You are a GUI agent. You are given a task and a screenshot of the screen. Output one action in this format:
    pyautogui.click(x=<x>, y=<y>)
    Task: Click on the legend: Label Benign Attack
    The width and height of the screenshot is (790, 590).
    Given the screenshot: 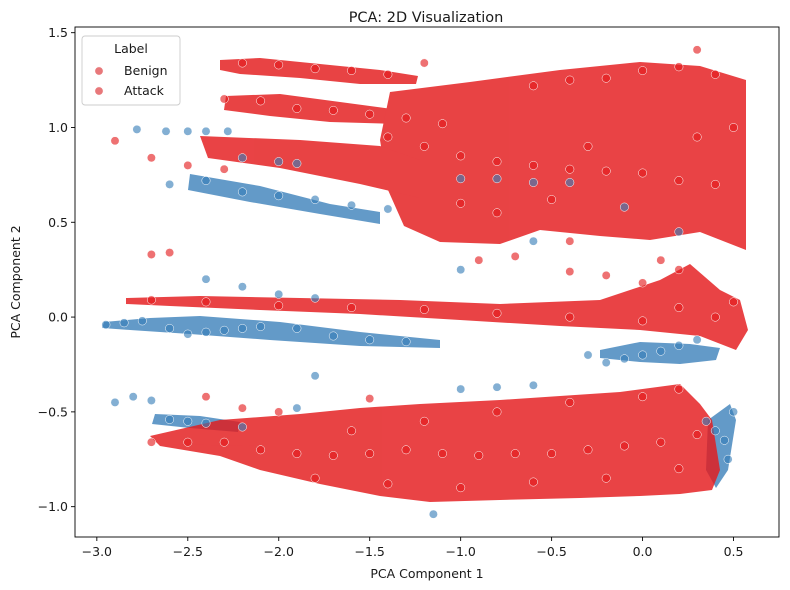 What is the action you would take?
    pyautogui.click(x=131, y=70)
    